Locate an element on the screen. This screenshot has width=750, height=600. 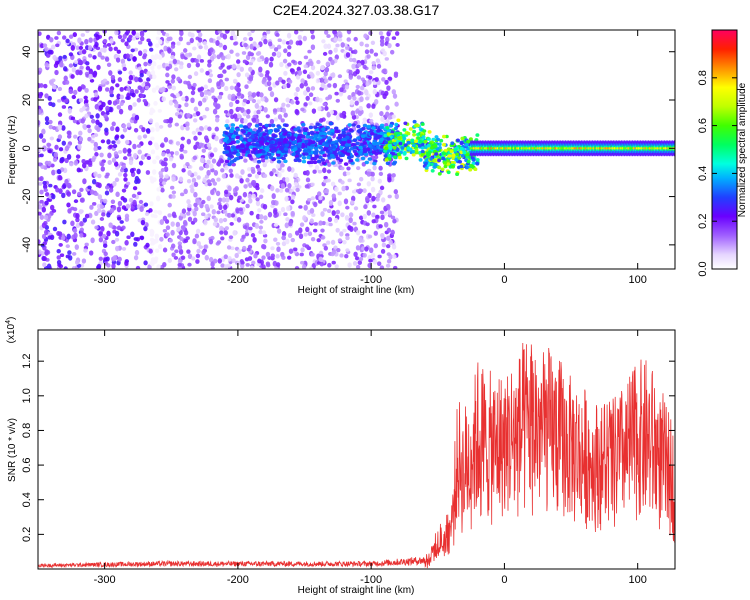
colorbar-tick-label: 0.2 is located at coordinates (703, 221).